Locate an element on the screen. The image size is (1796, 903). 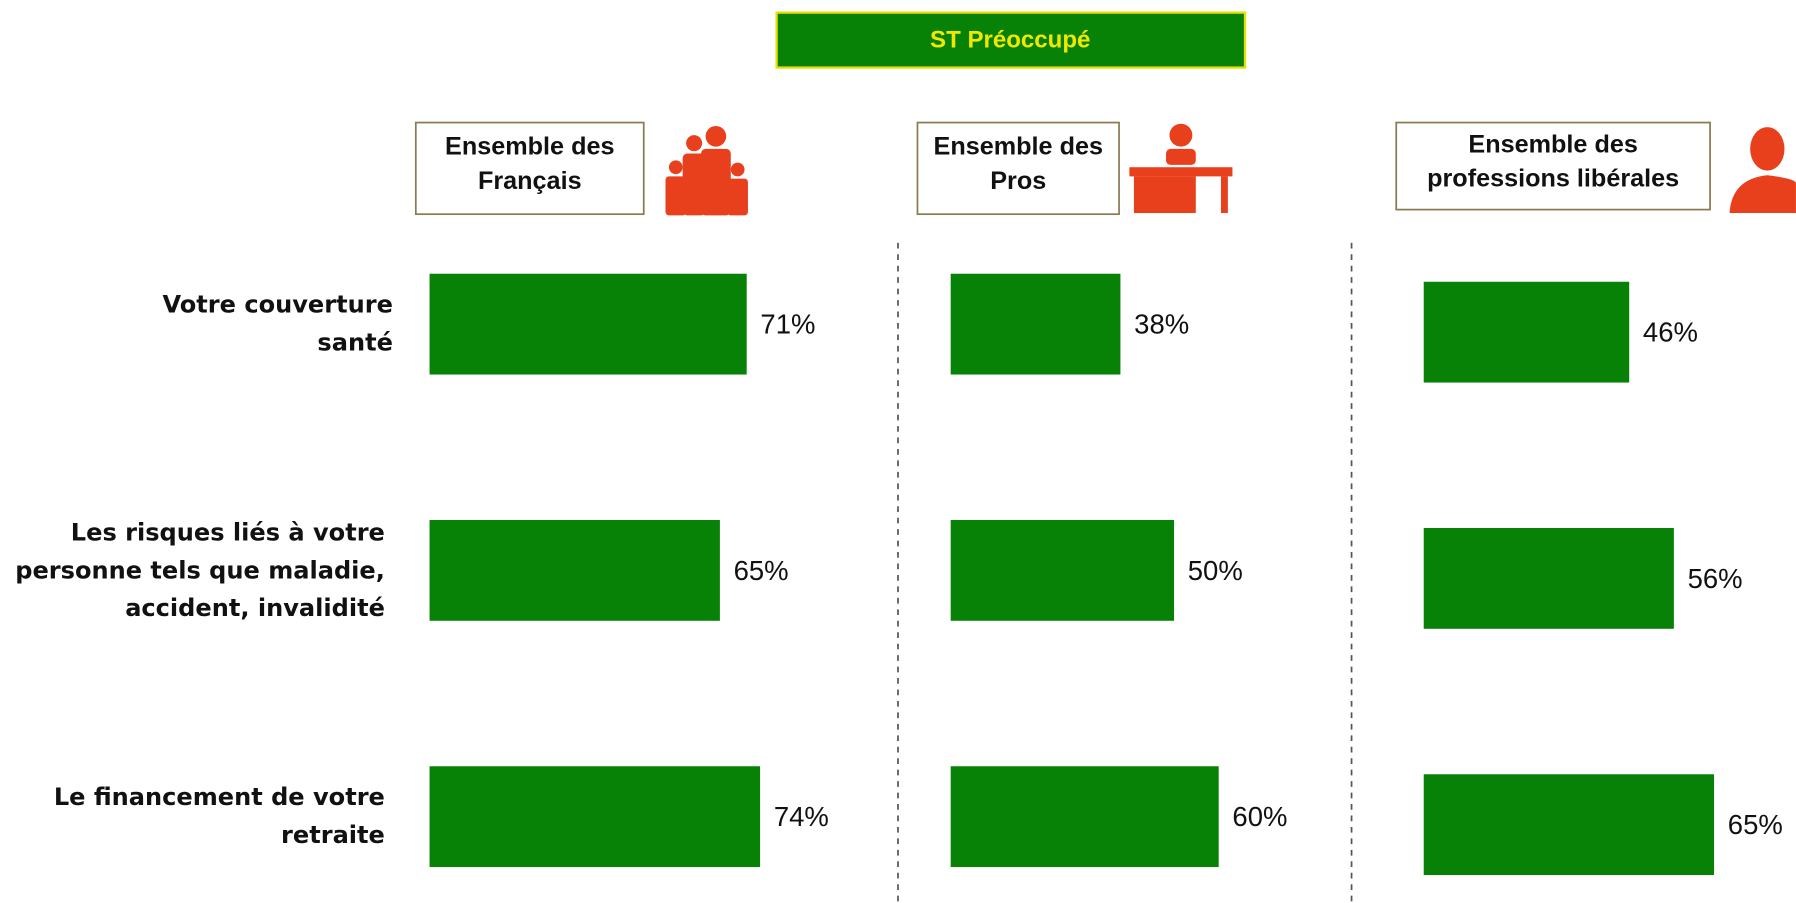
chart-title: ST Préoccupé is located at coordinates (1010, 40).